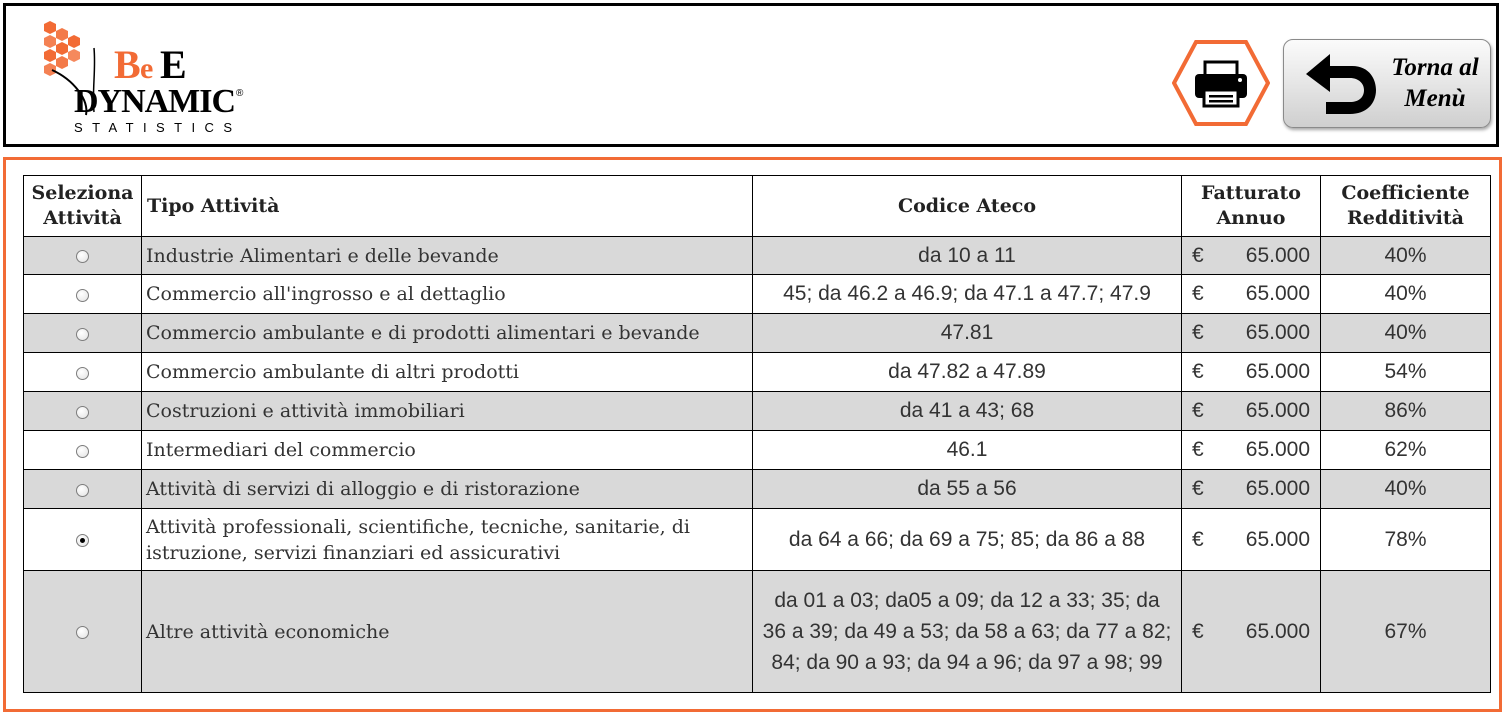  What do you see at coordinates (967, 206) in the screenshot?
I see `col-header-codice: Codice Ateco` at bounding box center [967, 206].